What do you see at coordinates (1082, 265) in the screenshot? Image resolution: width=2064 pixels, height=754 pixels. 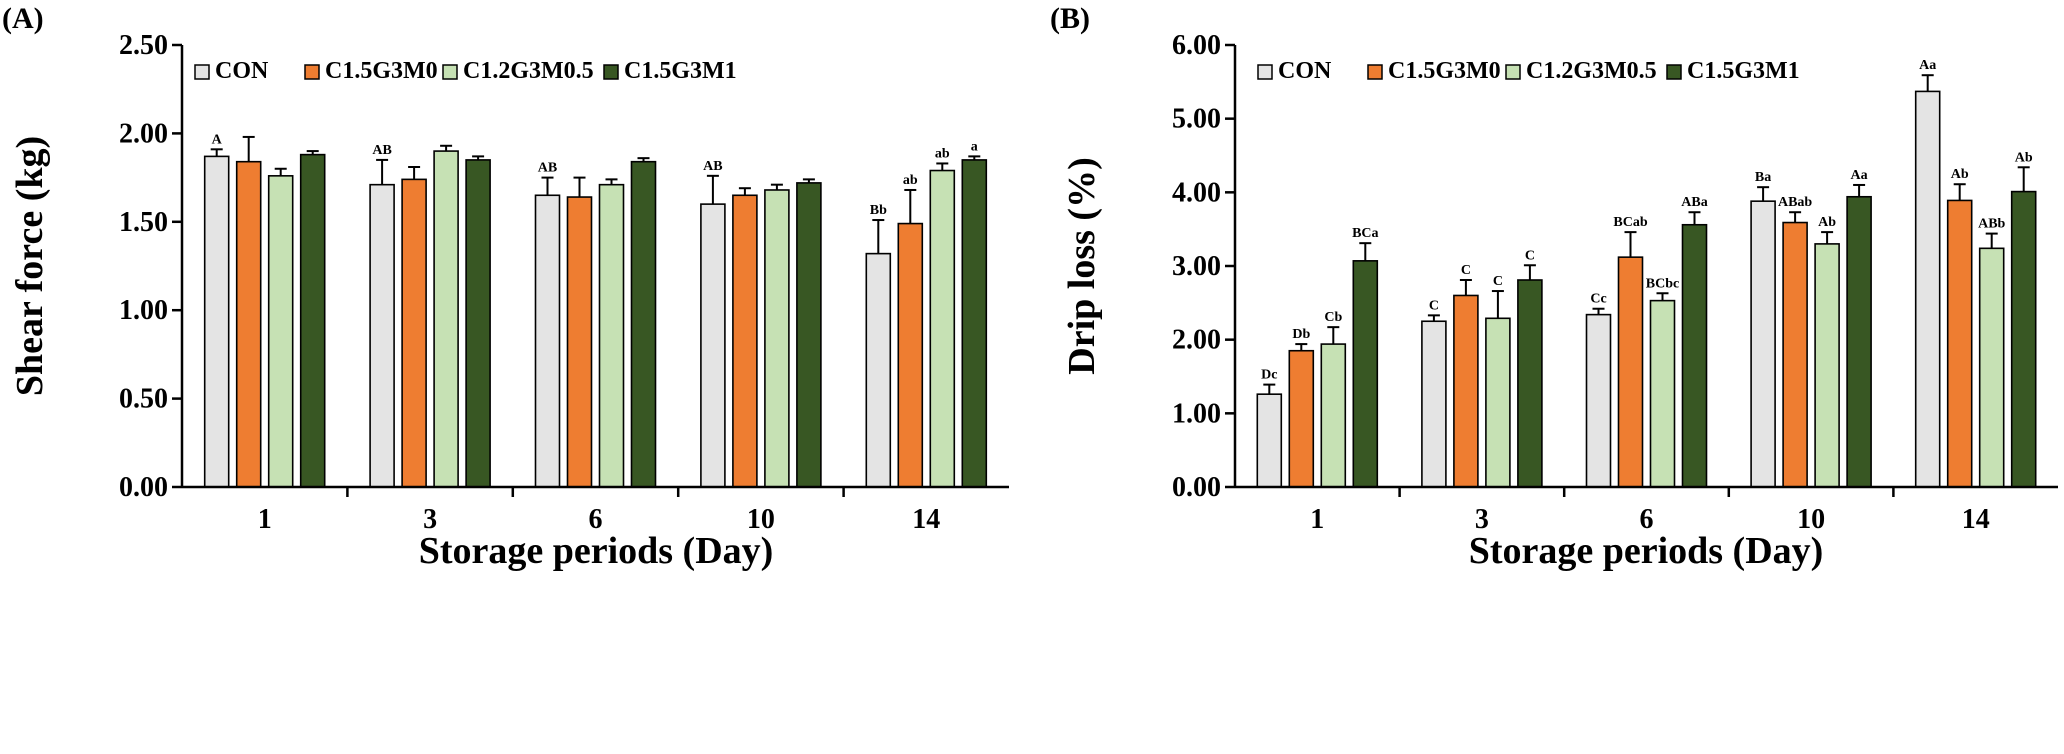 I see `y-axis-title: Drip loss (%)` at bounding box center [1082, 265].